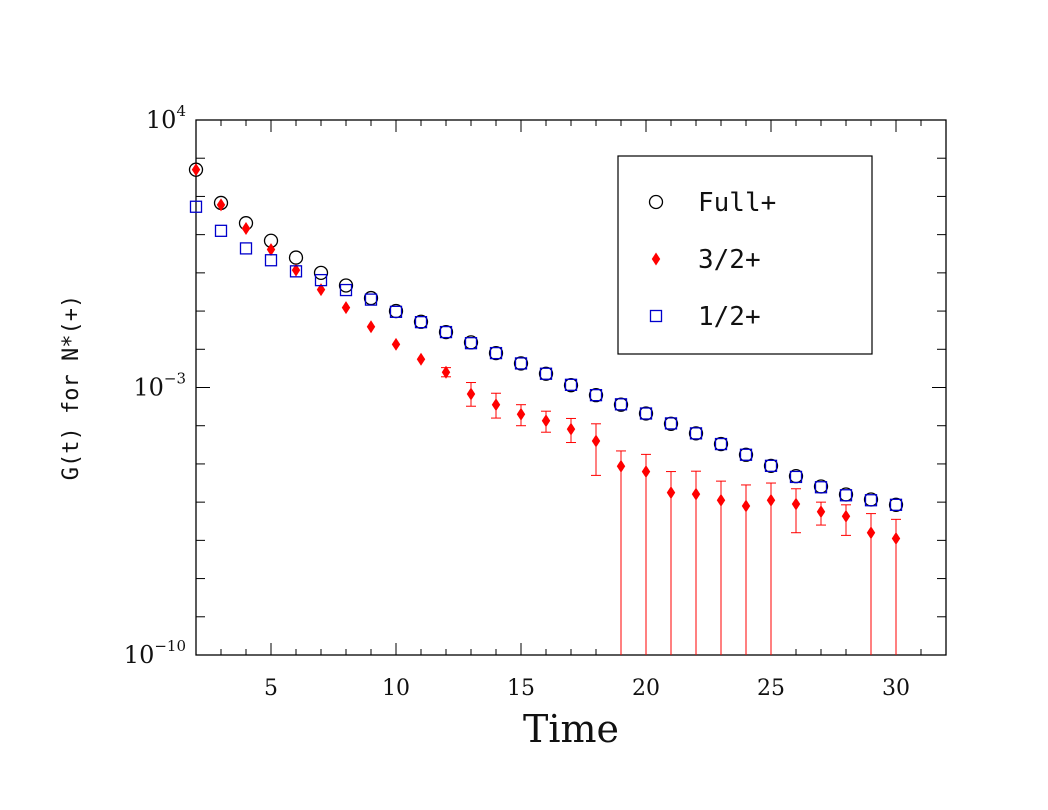  Describe the element at coordinates (646, 688) in the screenshot. I see `x-tick-label: 20` at that location.